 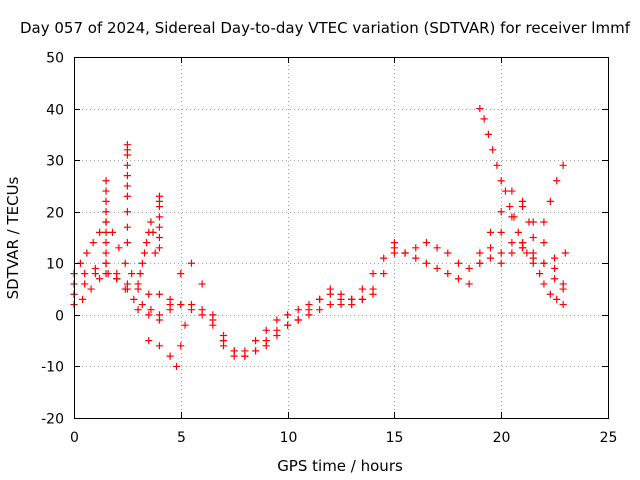 I want to click on series-track-c, so click(x=234, y=302).